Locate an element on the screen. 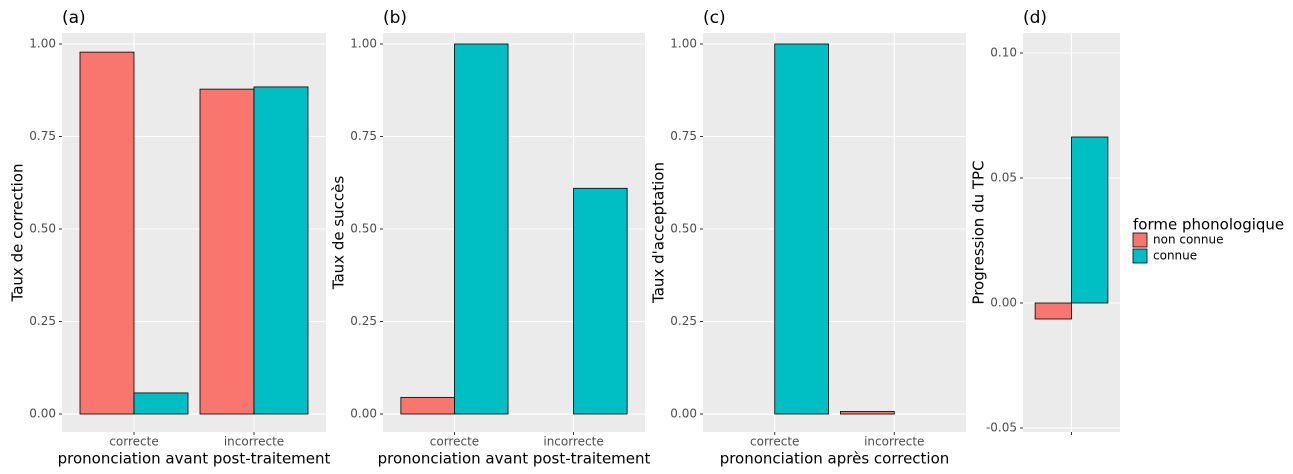 This screenshot has height=474, width=1293. y-axis-label: Taux d'acceptation is located at coordinates (659, 233).